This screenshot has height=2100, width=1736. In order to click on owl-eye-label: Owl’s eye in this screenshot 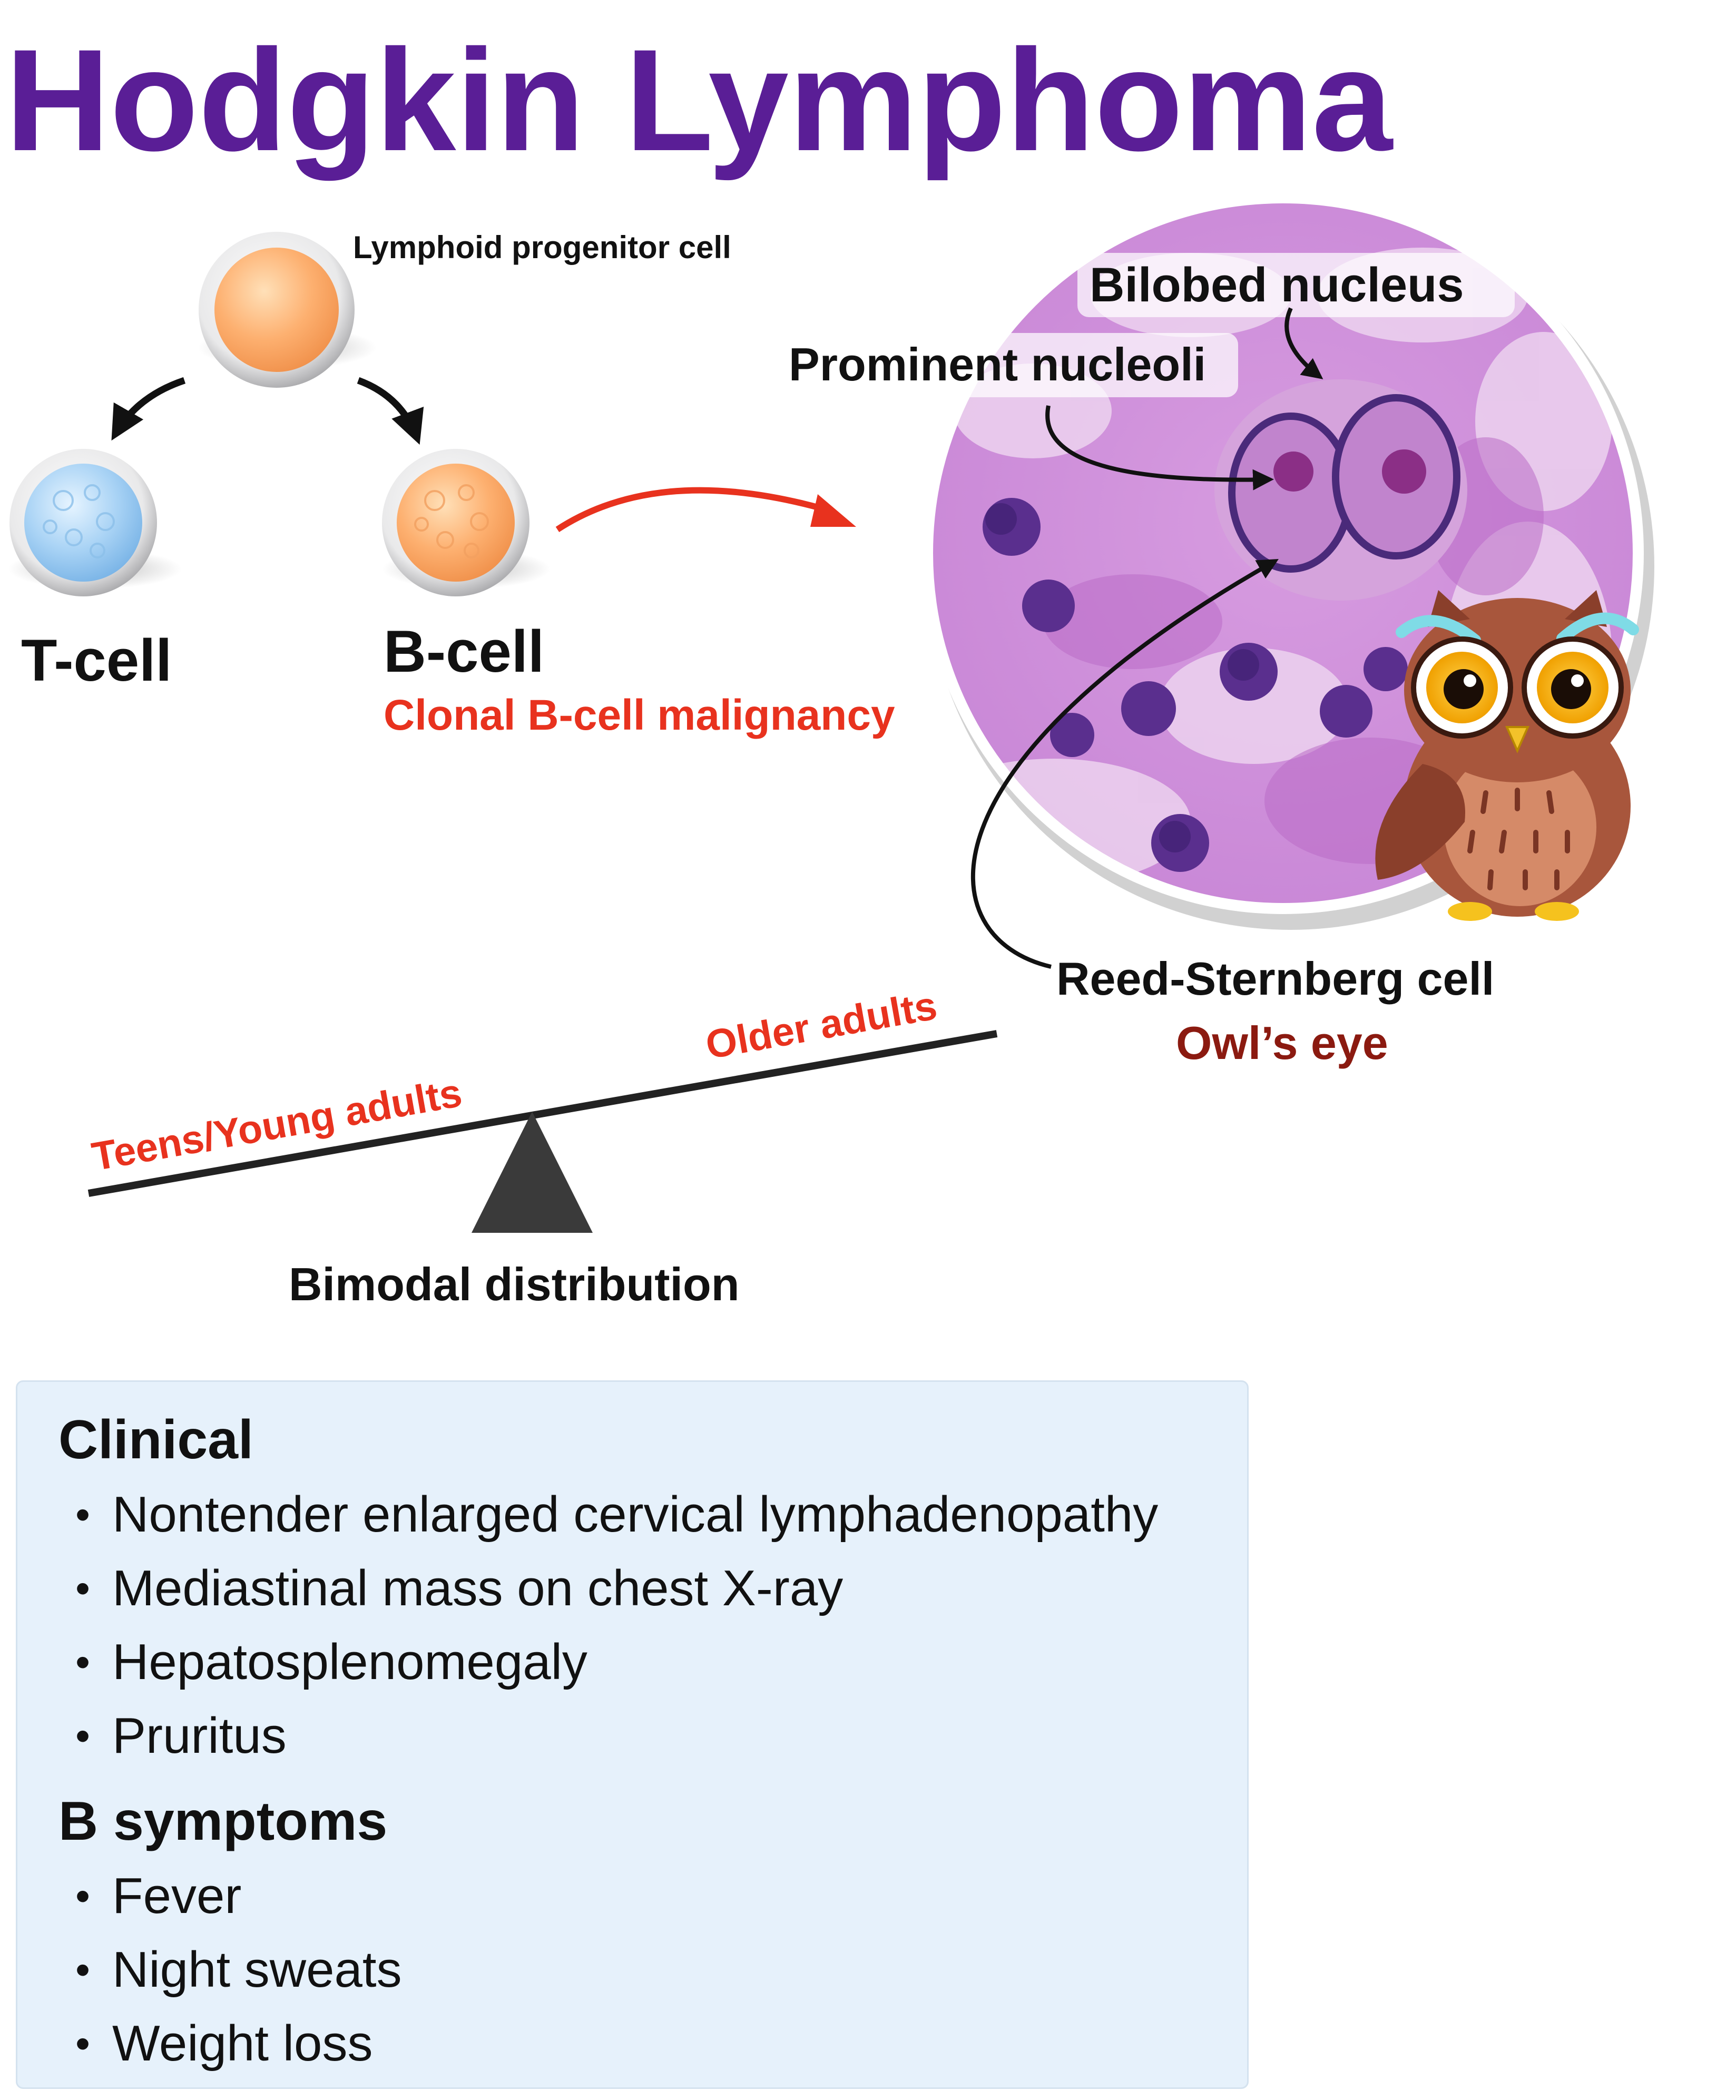, I will do `click(1282, 1043)`.